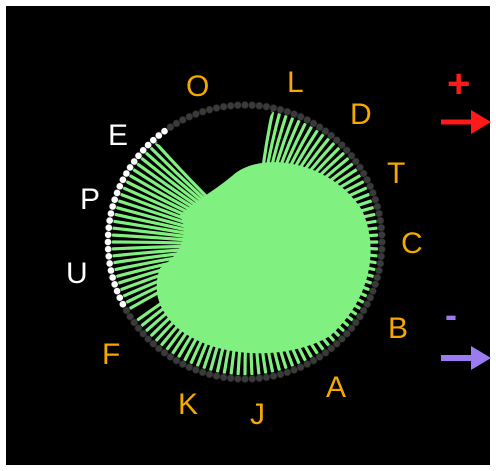 This screenshot has width=496, height=471. Describe the element at coordinates (466, 332) in the screenshot. I see `legend-minus: -` at that location.